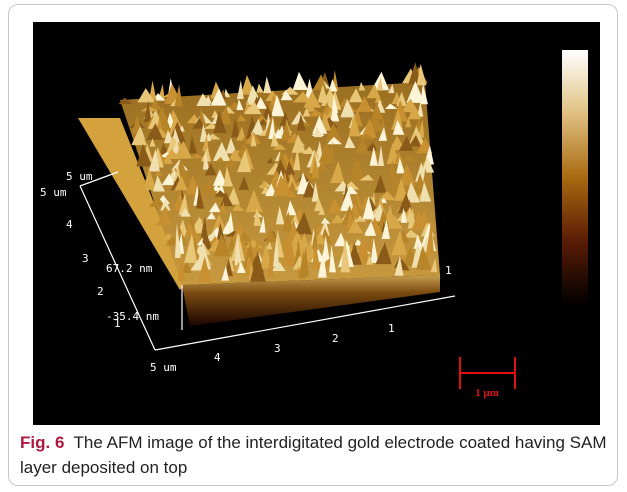 Image resolution: width=627 pixels, height=492 pixels. What do you see at coordinates (448, 270) in the screenshot?
I see `axis-label: 1` at bounding box center [448, 270].